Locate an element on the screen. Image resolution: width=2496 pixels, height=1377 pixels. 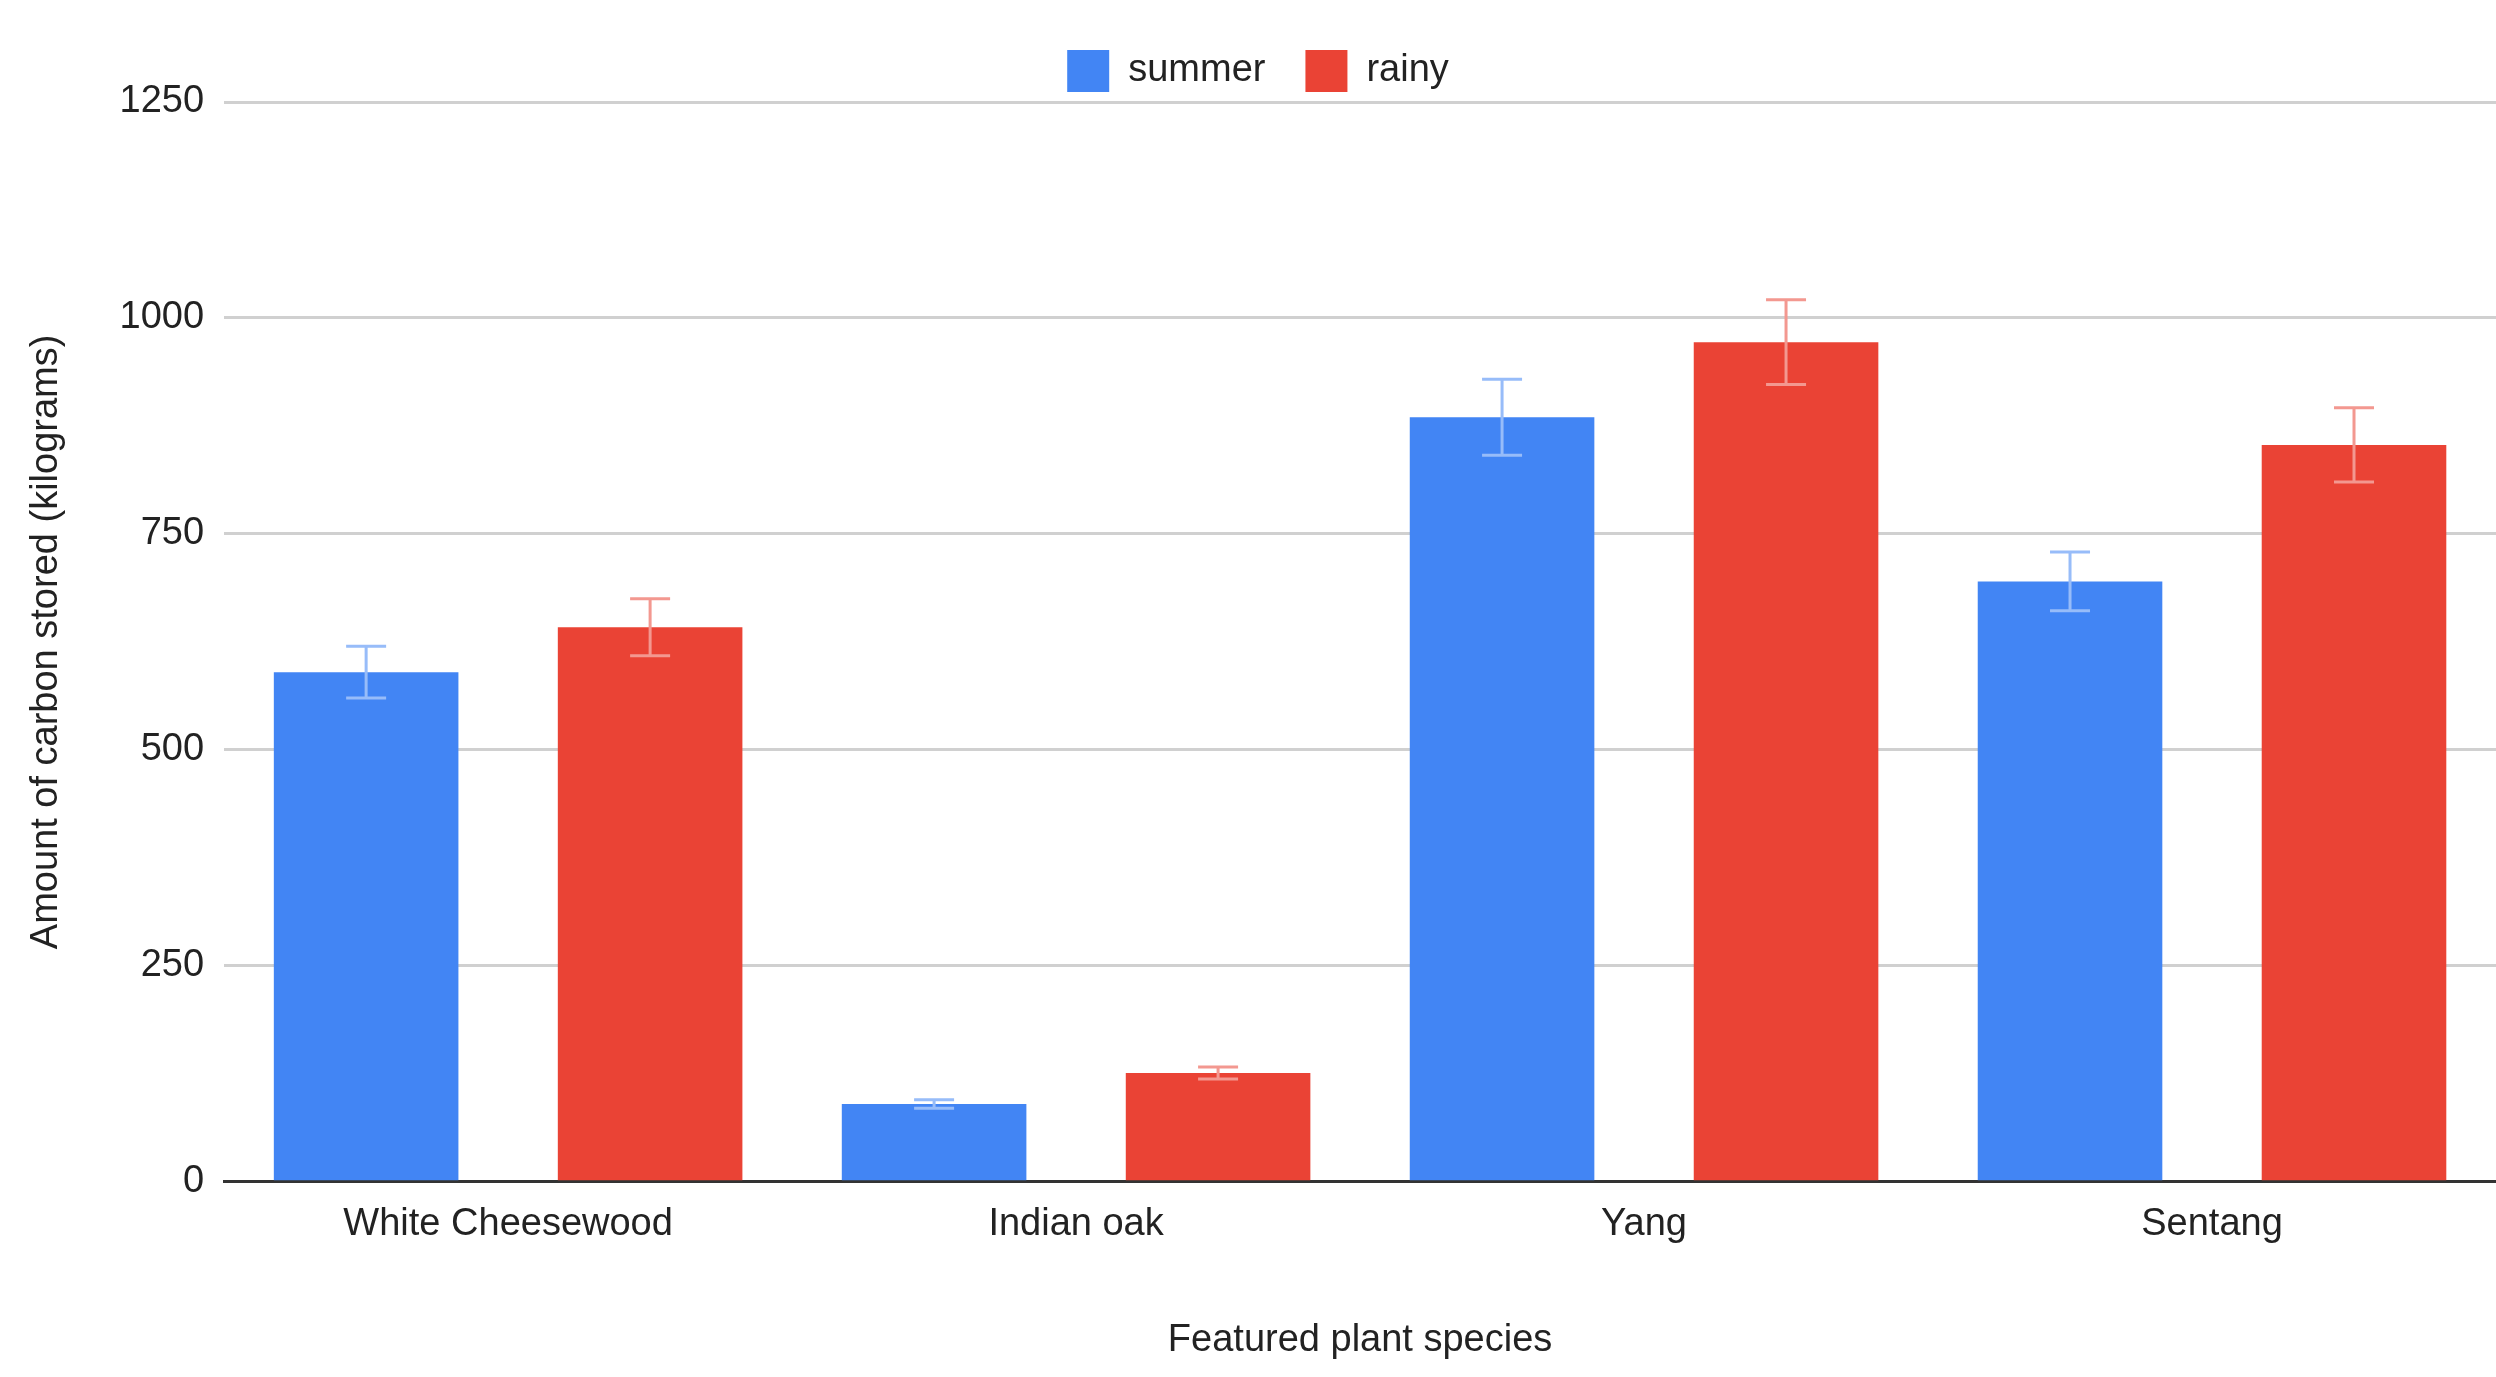
y-tick-label: 250 is located at coordinates (172, 963).